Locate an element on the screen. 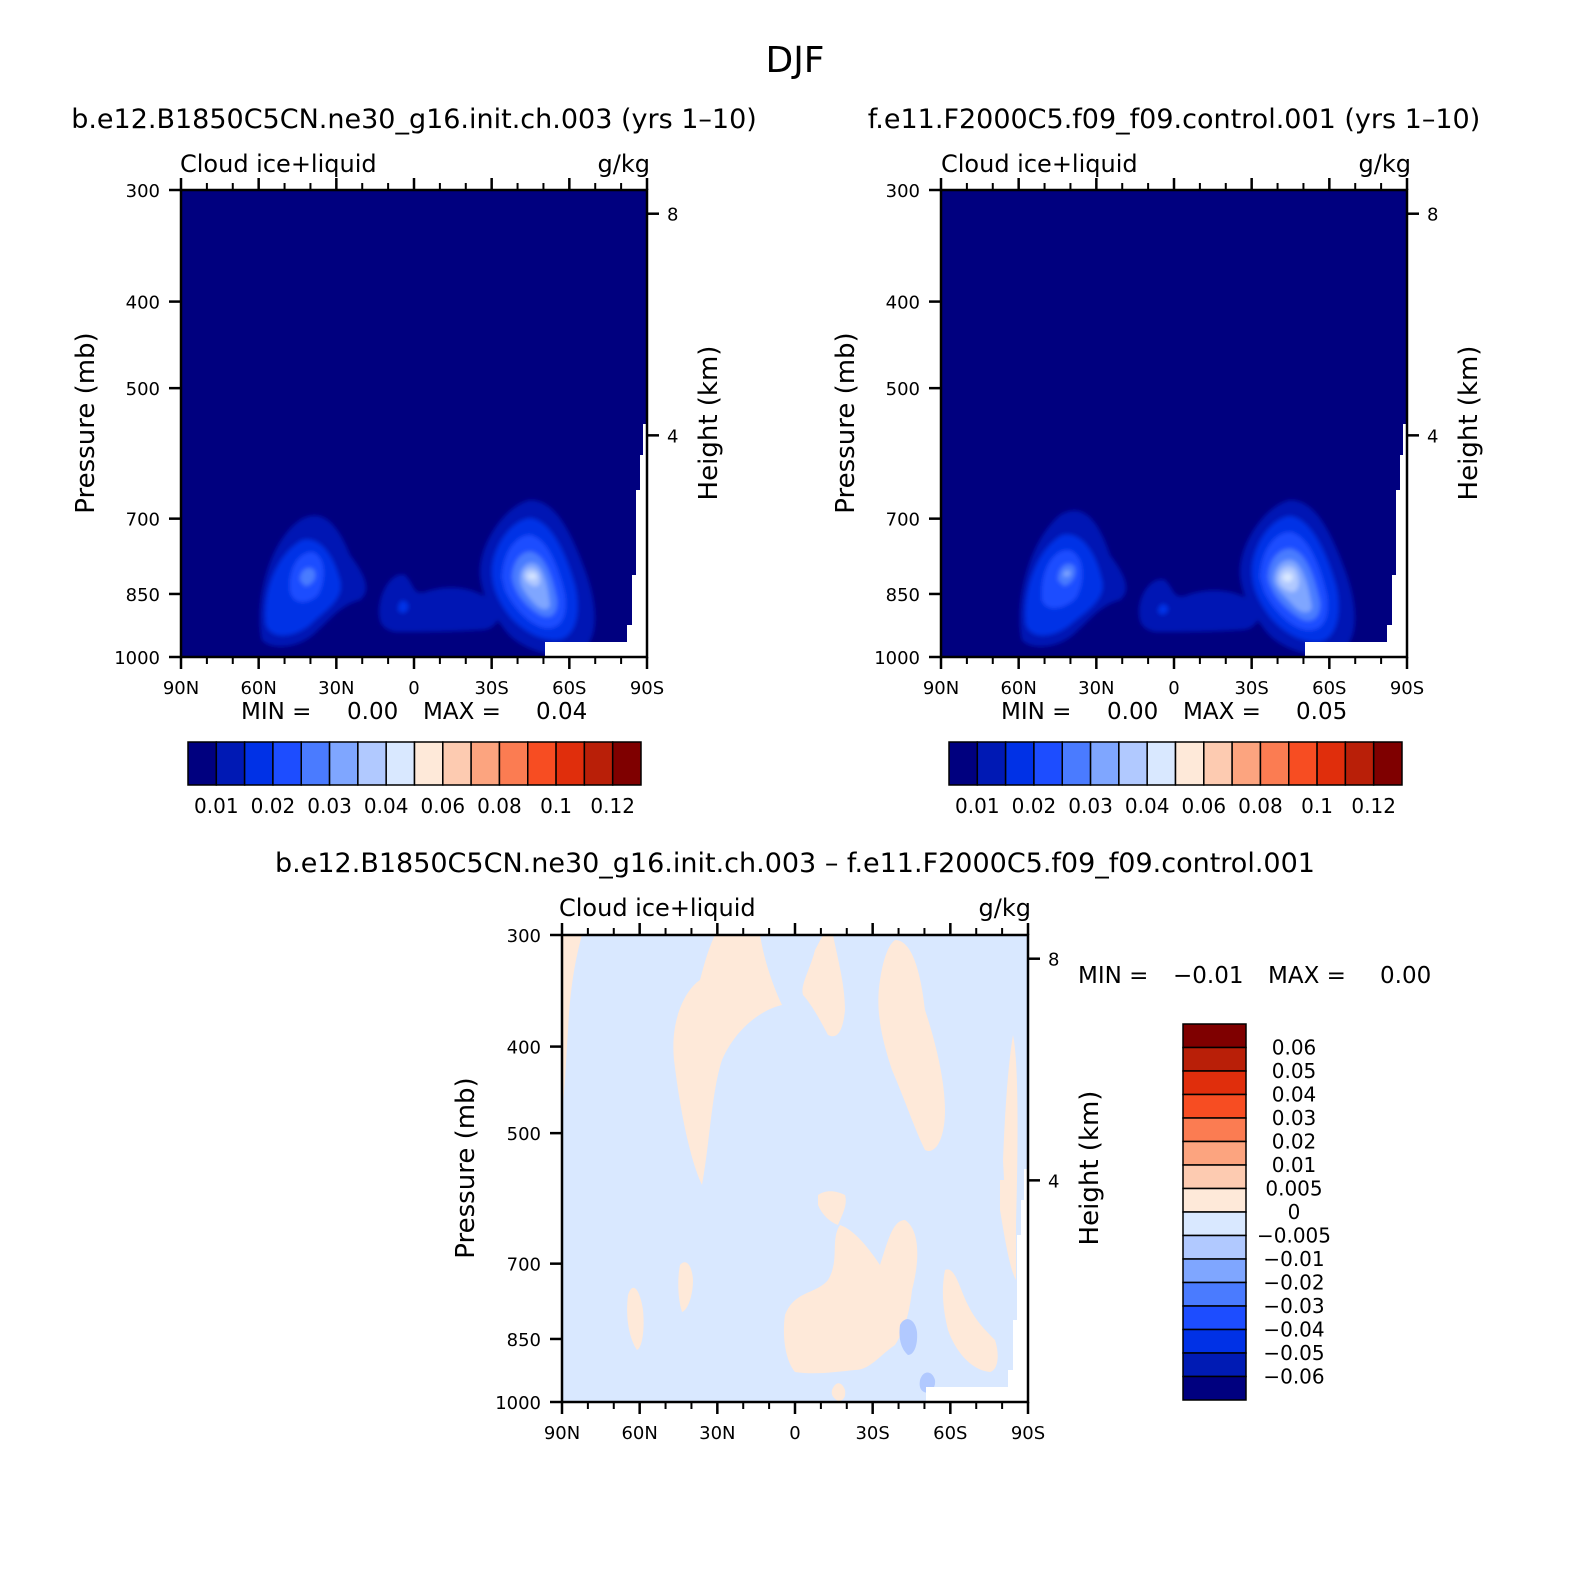 The width and height of the screenshot is (1580, 1583). figure-title: DJF is located at coordinates (794, 60).